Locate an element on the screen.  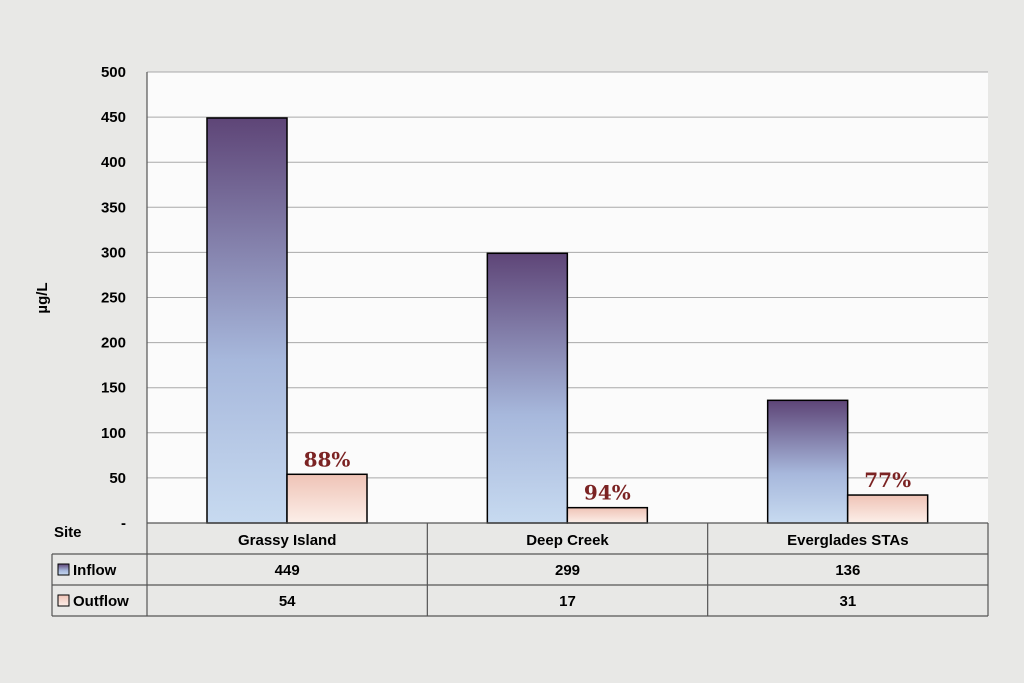
y-tick-label: - is located at coordinates (123, 523).